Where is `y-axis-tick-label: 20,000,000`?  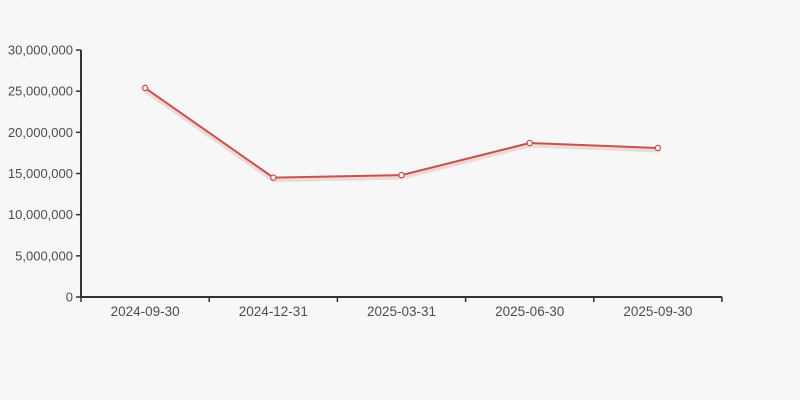 y-axis-tick-label: 20,000,000 is located at coordinates (40, 132).